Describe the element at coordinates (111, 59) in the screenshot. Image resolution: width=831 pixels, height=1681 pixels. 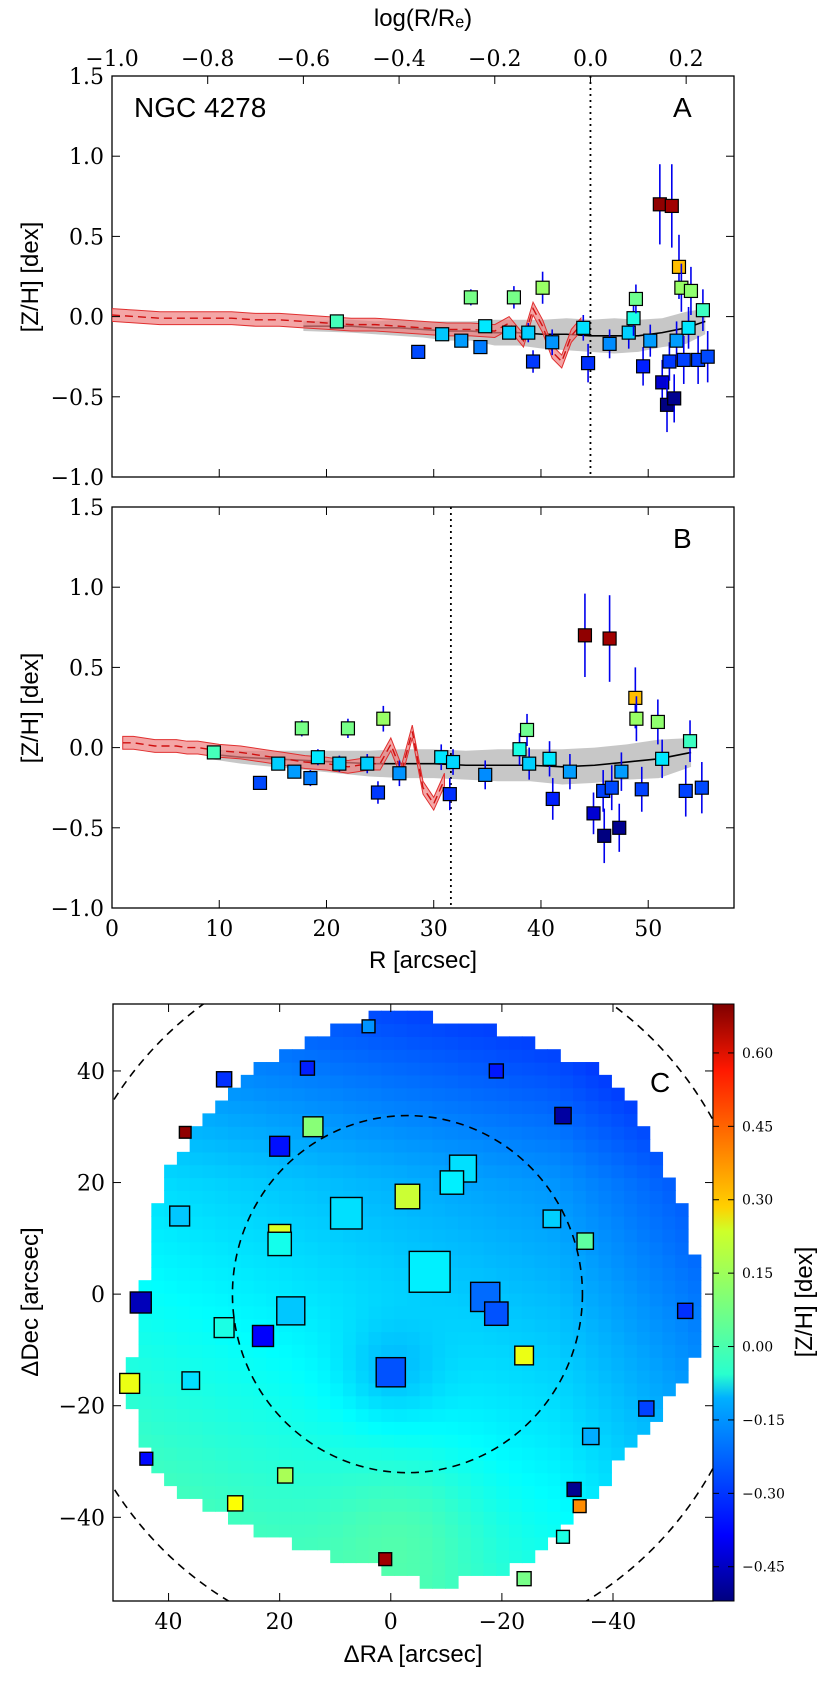
I see `top-x-tick-label: −1.0` at that location.